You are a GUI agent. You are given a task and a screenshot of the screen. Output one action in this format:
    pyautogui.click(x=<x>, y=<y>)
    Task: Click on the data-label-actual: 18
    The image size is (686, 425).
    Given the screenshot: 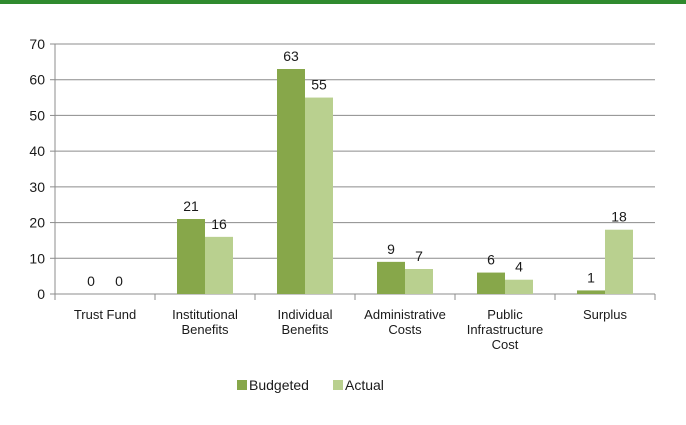 What is the action you would take?
    pyautogui.click(x=619, y=217)
    